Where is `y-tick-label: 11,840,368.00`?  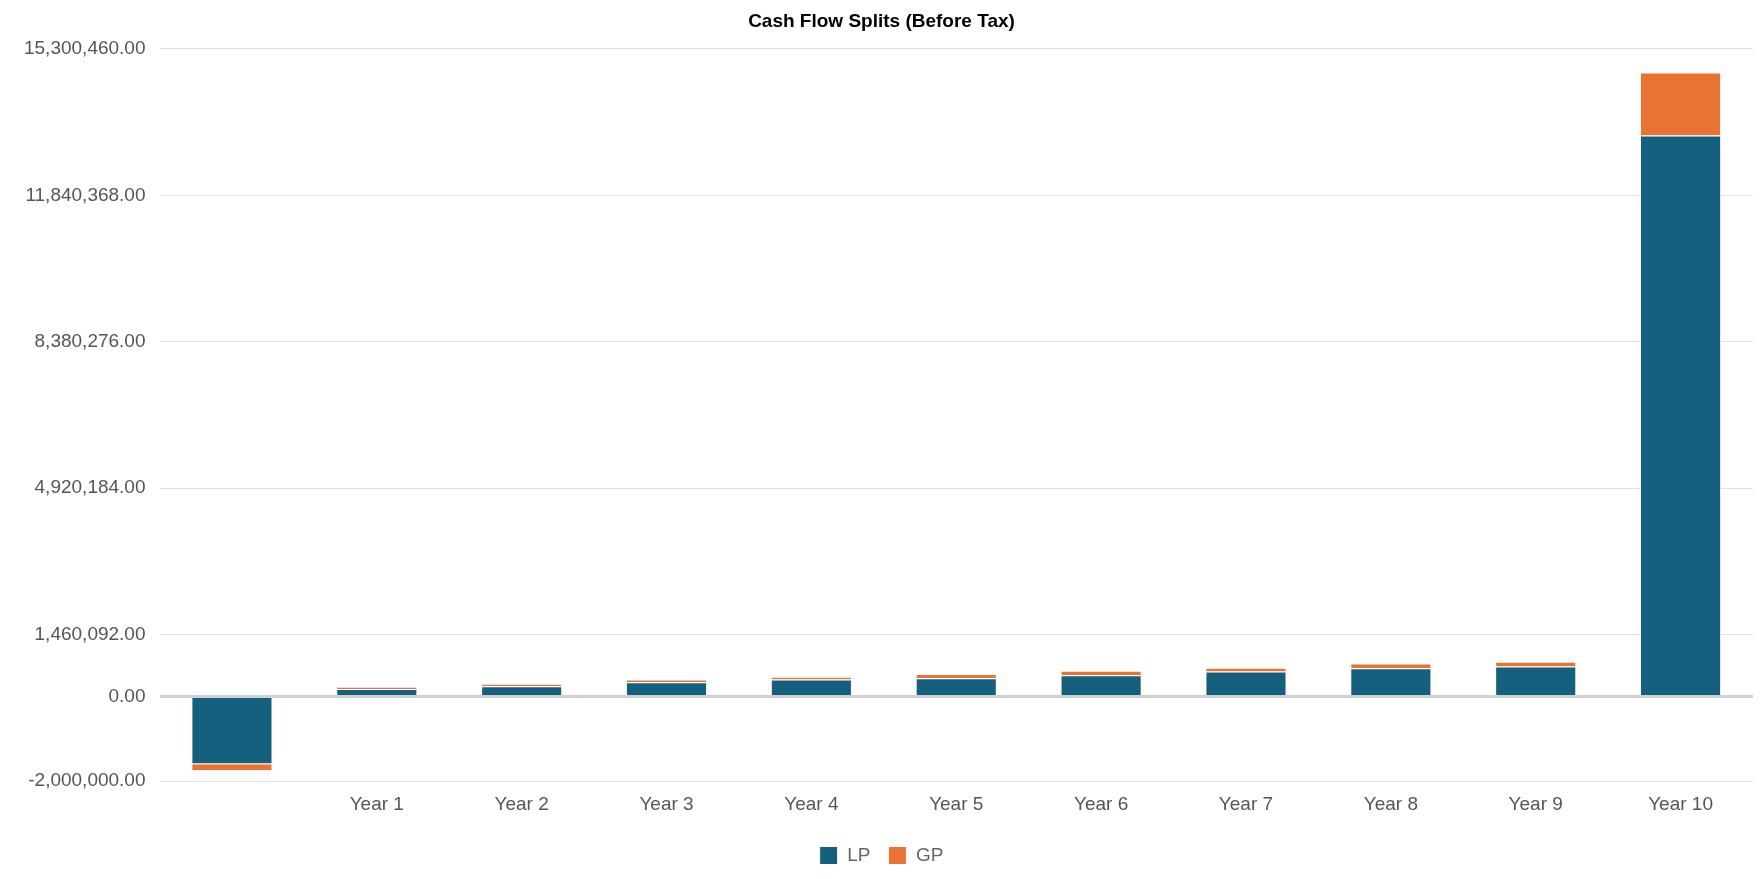 y-tick-label: 11,840,368.00 is located at coordinates (85, 194).